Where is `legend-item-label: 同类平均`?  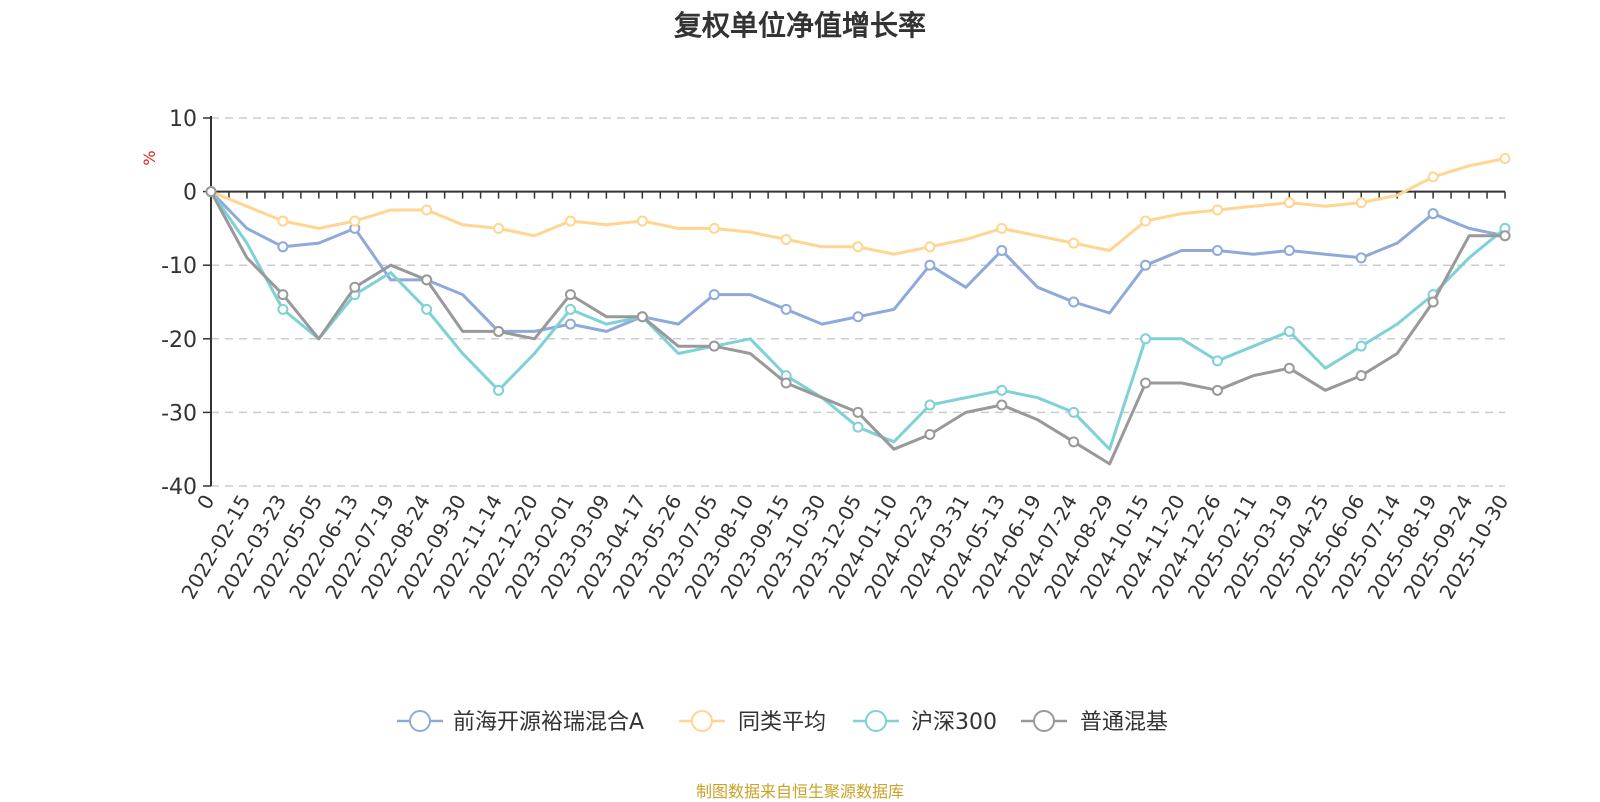 legend-item-label: 同类平均 is located at coordinates (782, 722).